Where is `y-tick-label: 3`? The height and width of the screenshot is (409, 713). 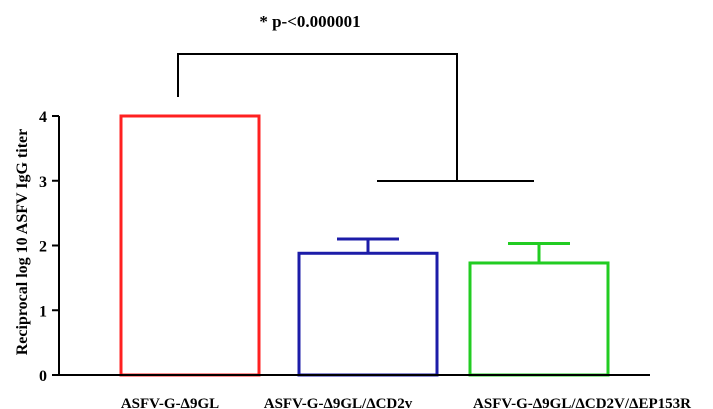 y-tick-label: 3 is located at coordinates (43, 182).